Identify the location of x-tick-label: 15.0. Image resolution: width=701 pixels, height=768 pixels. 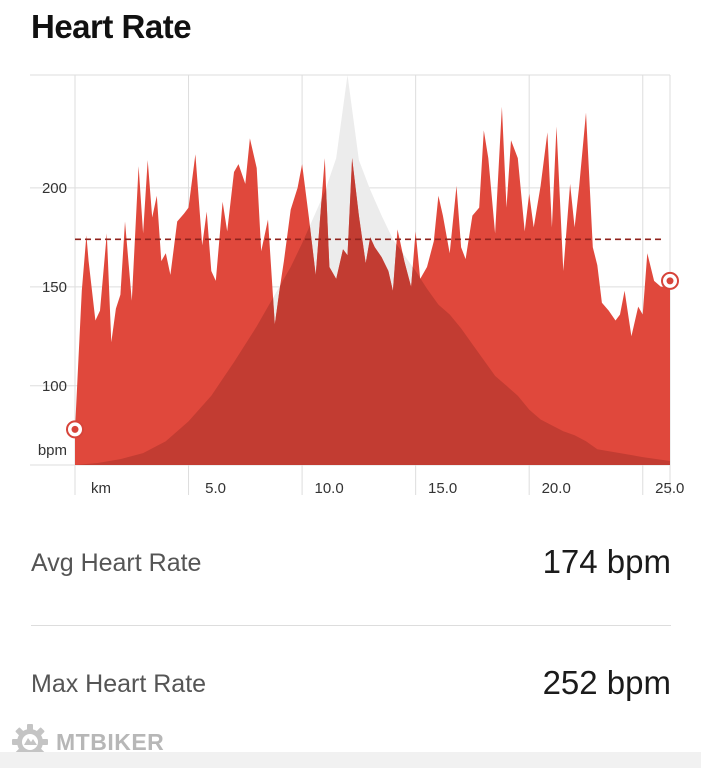
(442, 488).